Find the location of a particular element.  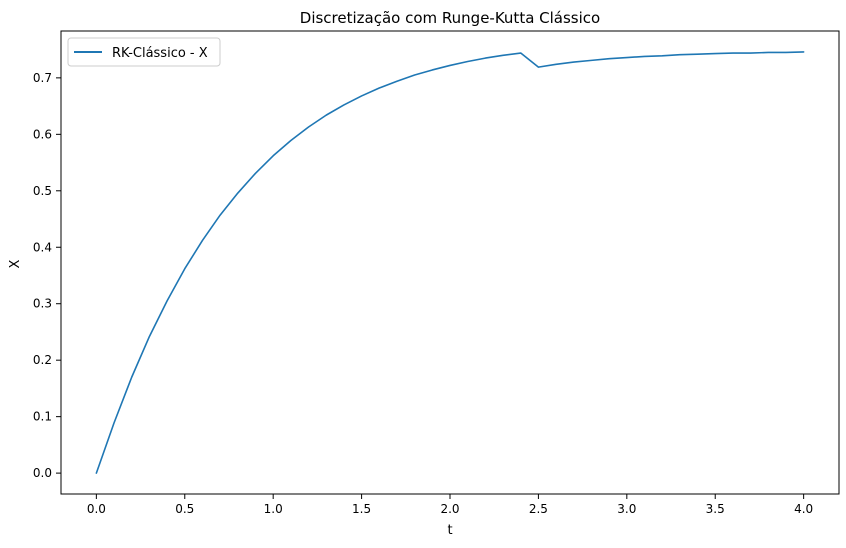

y-tick-label: 0.5 is located at coordinates (42, 191).